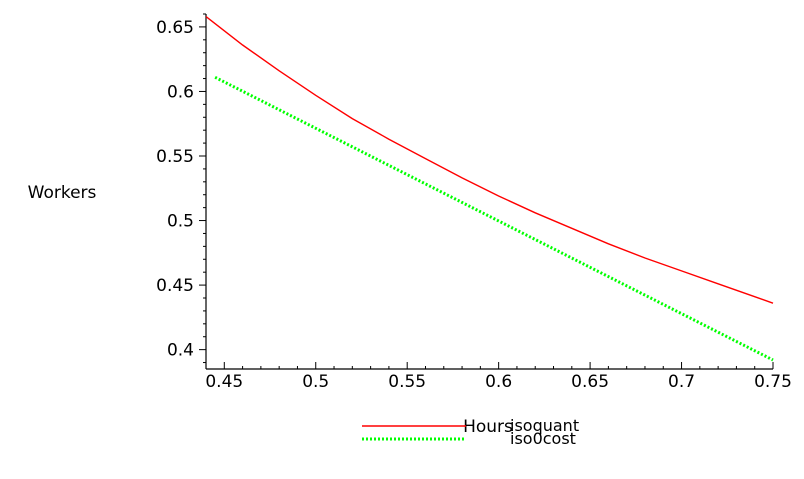 The image size is (804, 479). What do you see at coordinates (175, 28) in the screenshot?
I see `y-tick-label: 0.65` at bounding box center [175, 28].